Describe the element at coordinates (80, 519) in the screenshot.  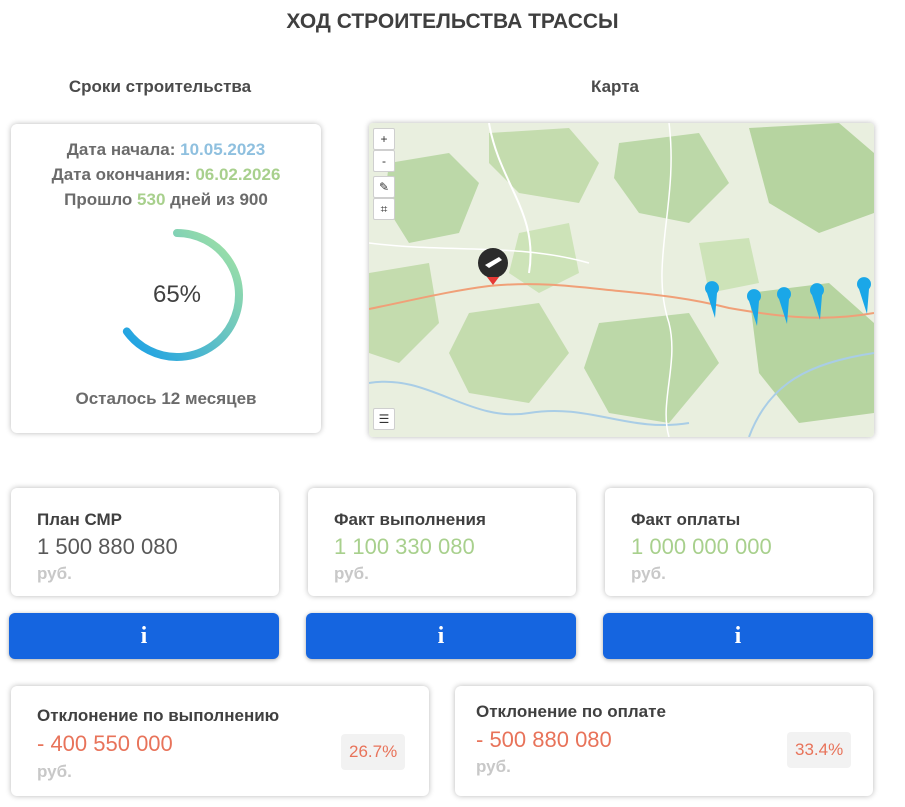
I see `kpi-label: План СМР` at that location.